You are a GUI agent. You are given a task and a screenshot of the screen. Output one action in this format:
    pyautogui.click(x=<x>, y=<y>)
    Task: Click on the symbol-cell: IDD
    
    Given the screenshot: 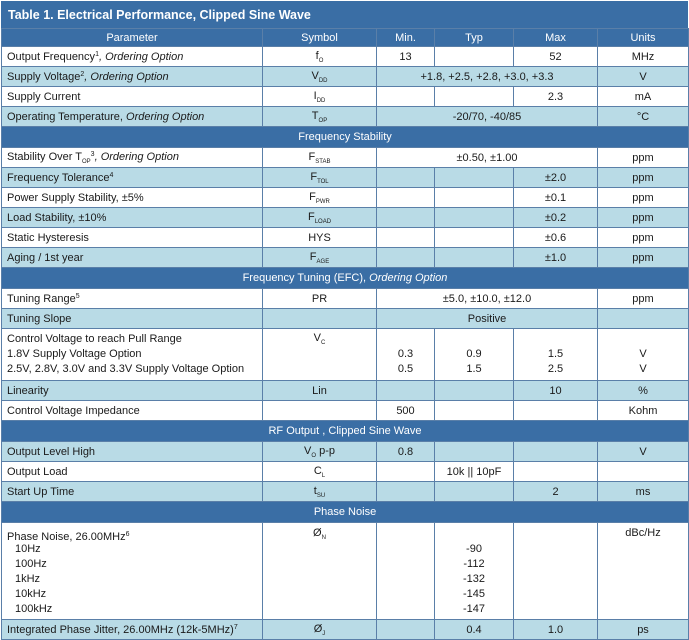 What is the action you would take?
    pyautogui.click(x=319, y=96)
    